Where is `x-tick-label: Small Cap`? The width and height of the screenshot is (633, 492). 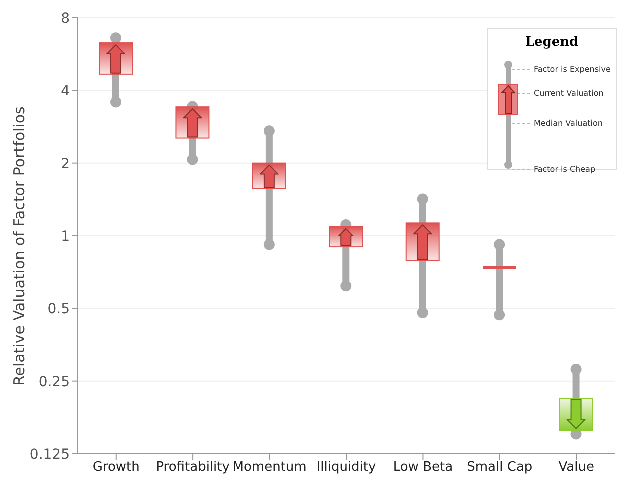 x-tick-label: Small Cap is located at coordinates (500, 468).